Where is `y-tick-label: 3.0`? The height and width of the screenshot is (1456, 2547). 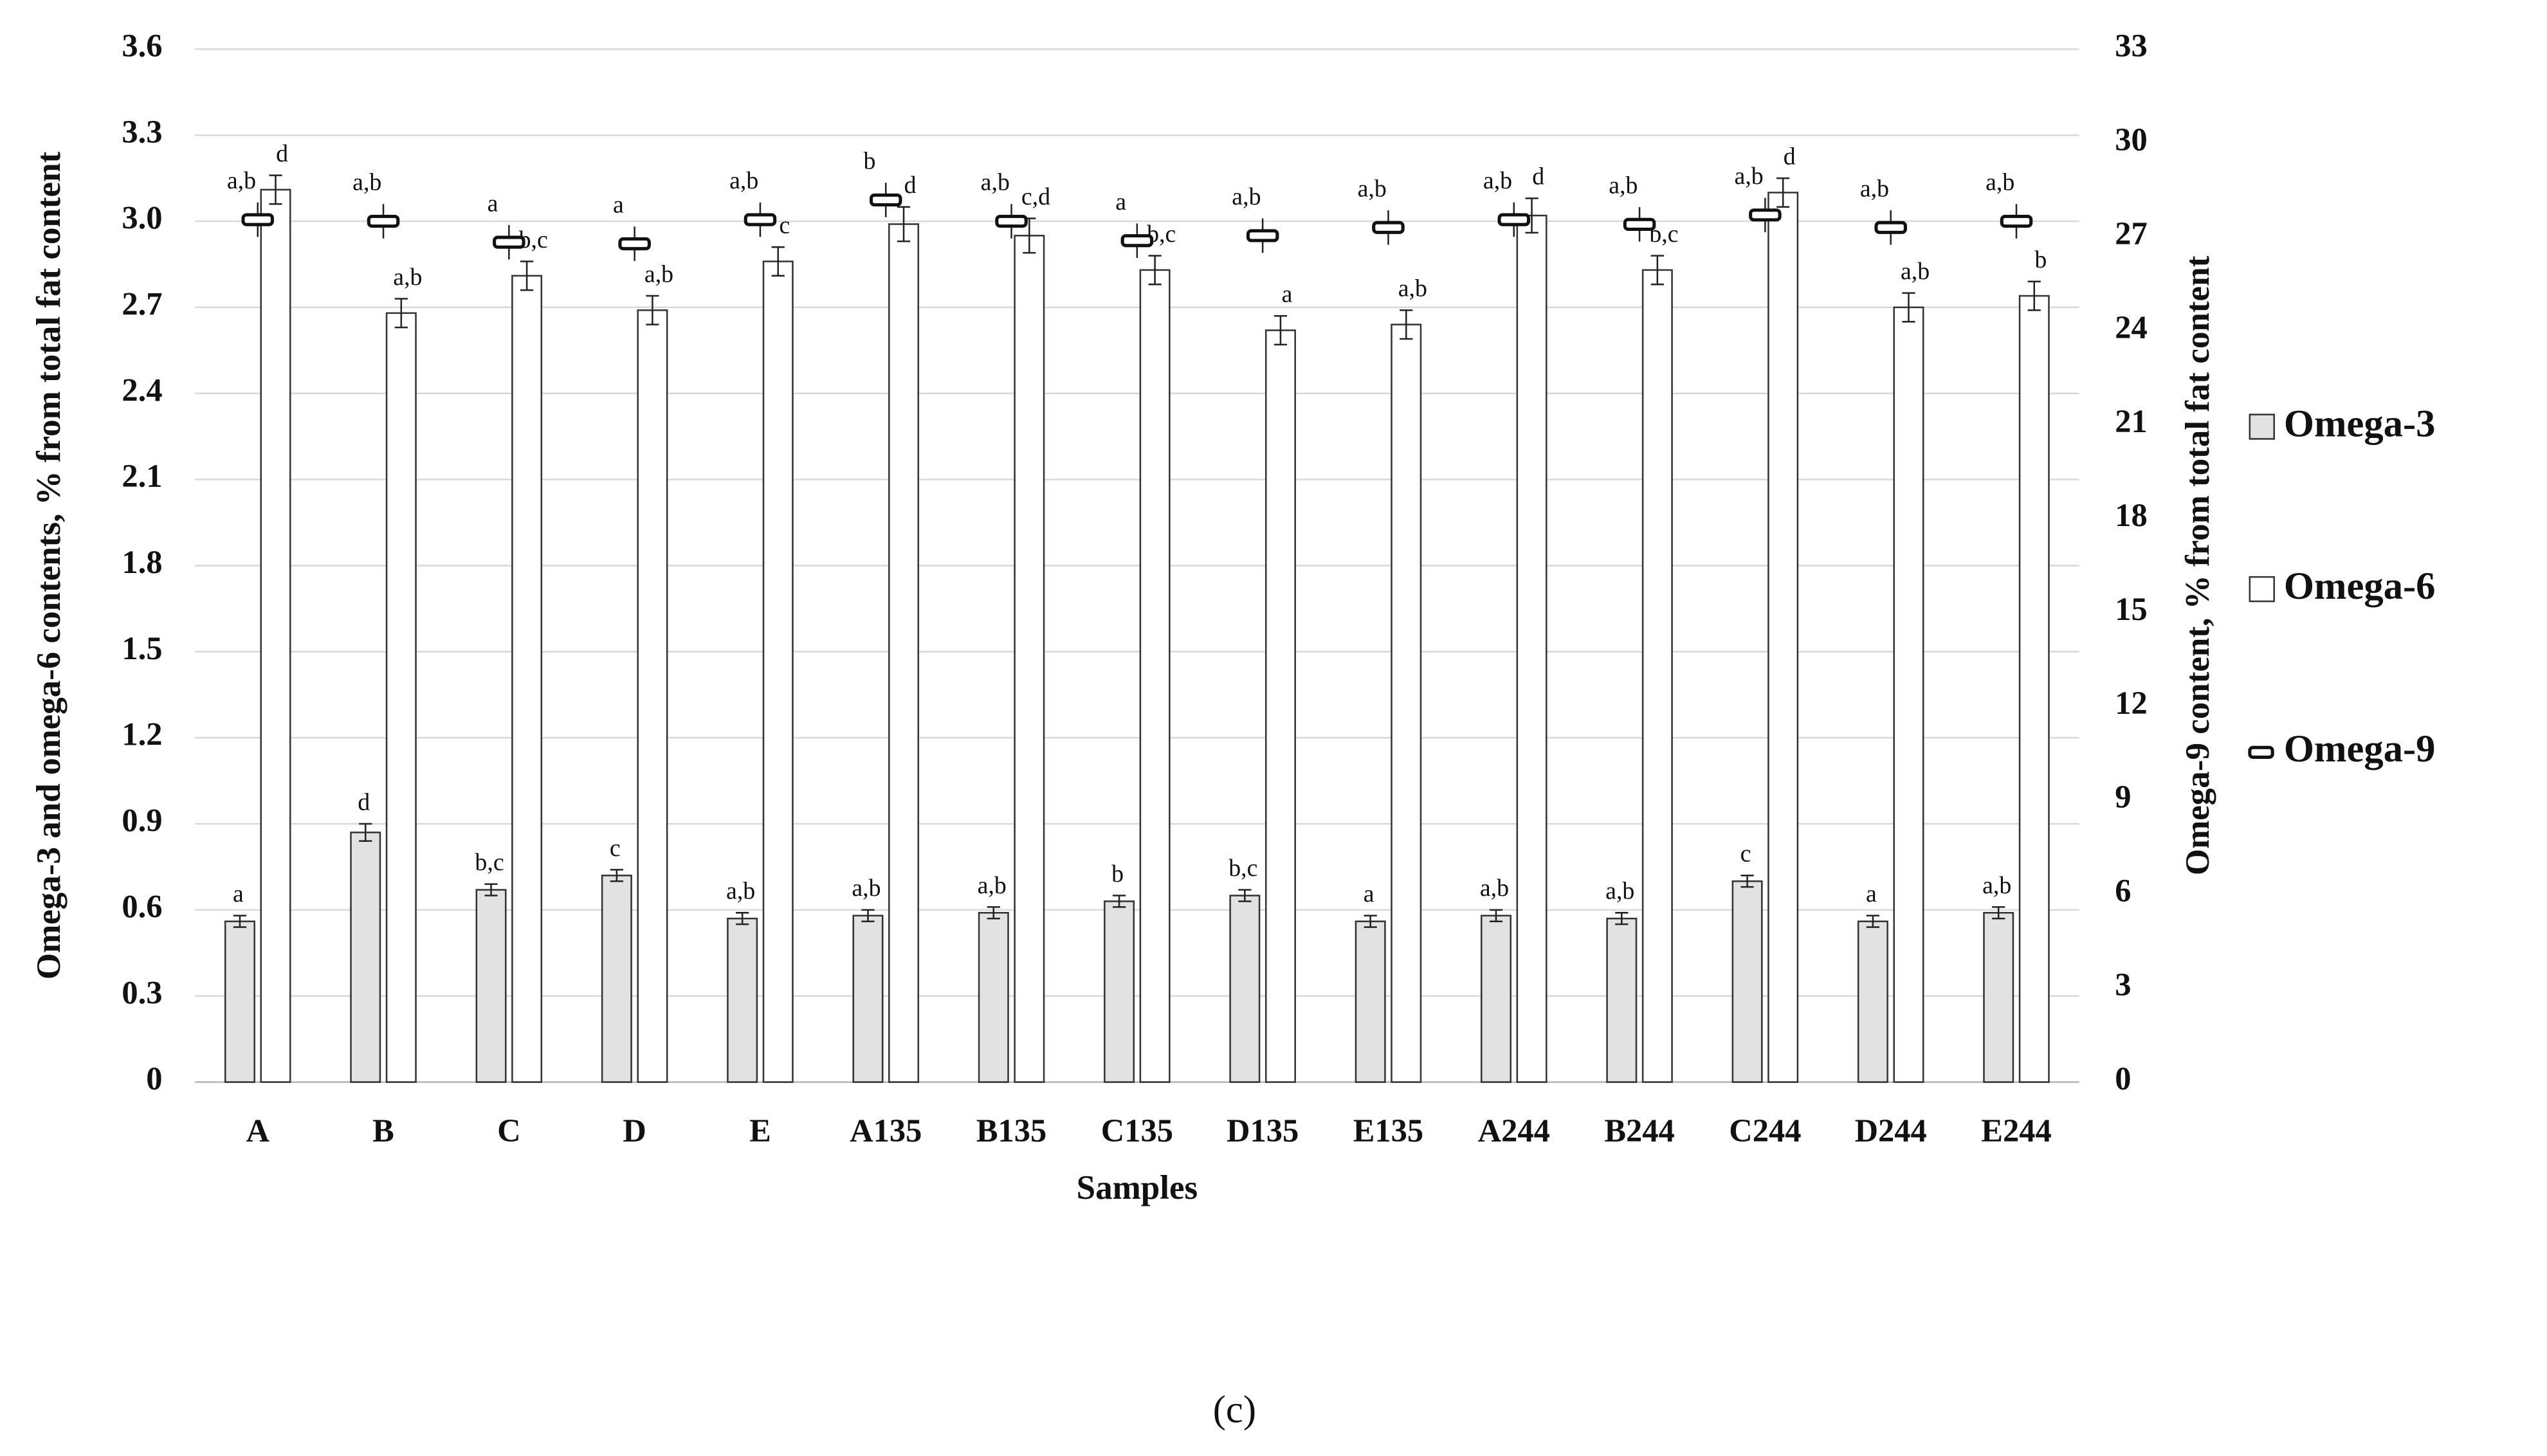 y-tick-label: 3.0 is located at coordinates (142, 218).